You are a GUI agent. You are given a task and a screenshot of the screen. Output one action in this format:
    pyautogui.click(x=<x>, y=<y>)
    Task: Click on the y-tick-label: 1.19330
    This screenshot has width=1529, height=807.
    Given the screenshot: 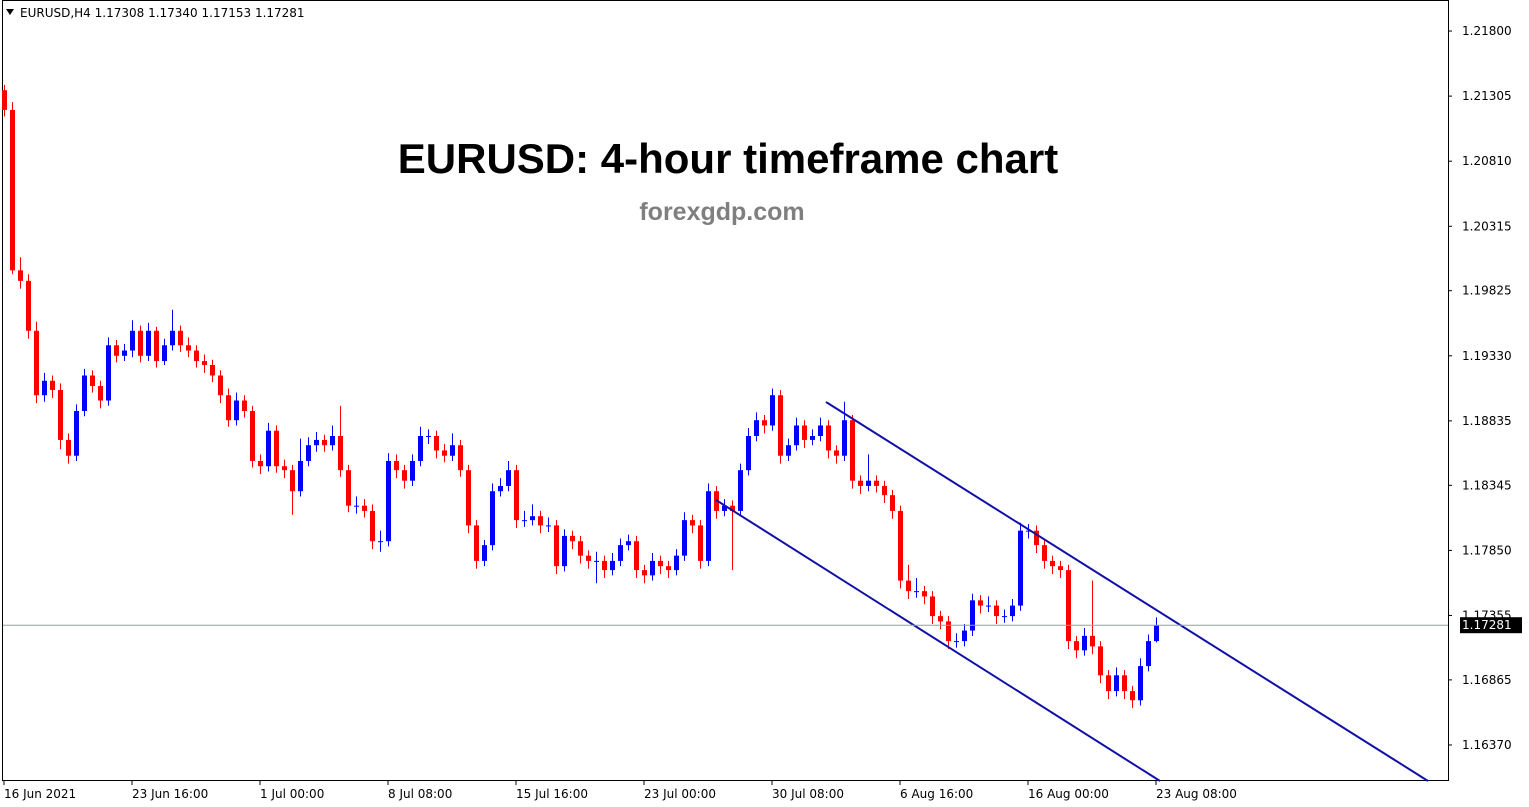 What is the action you would take?
    pyautogui.click(x=1487, y=356)
    